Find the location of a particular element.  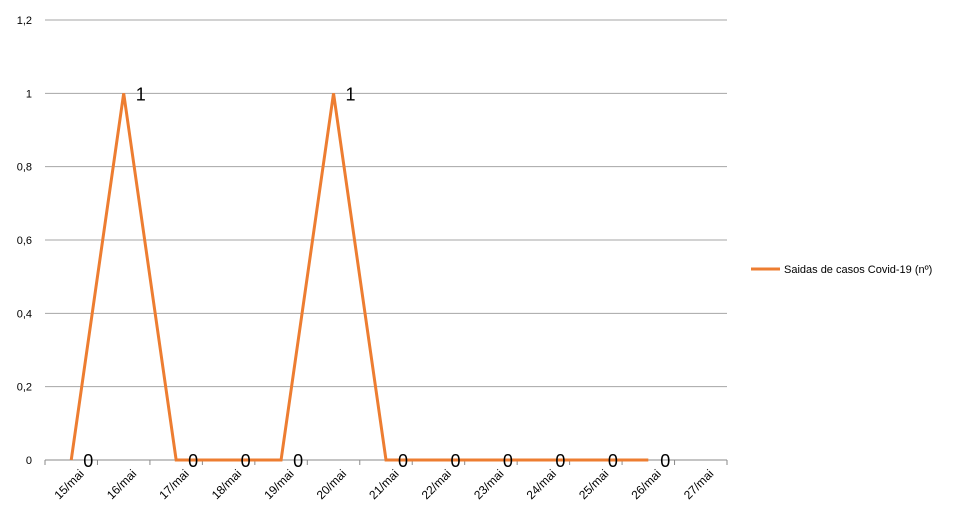

x-tick-label: 18/mai is located at coordinates (226, 484).